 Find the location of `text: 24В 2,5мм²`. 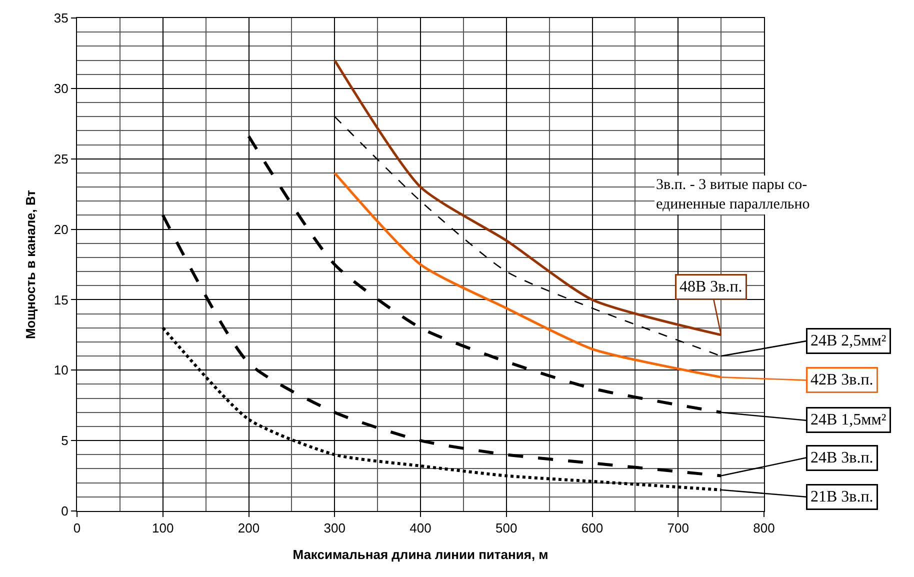

text: 24В 2,5мм² is located at coordinates (848, 341).